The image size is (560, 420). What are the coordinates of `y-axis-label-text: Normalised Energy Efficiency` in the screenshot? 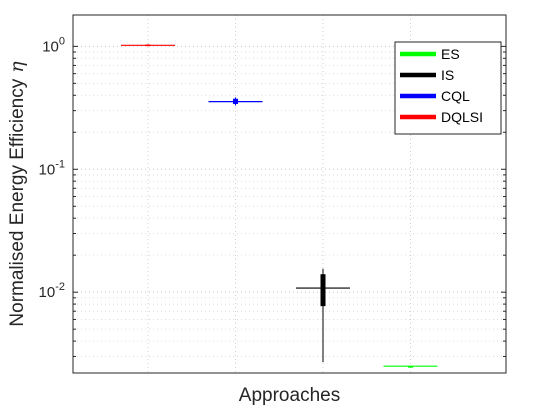 It's located at (17, 202).